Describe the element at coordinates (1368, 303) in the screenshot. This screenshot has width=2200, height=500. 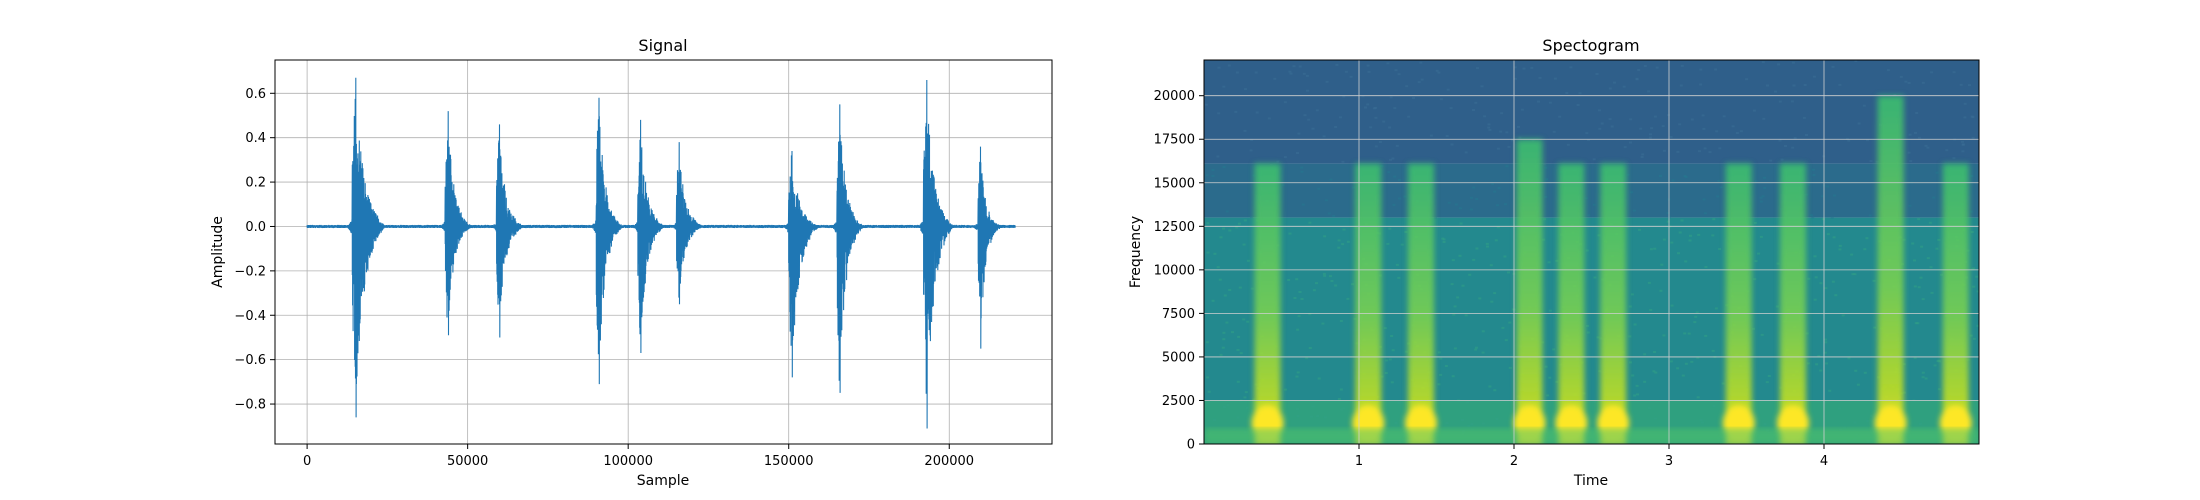
I see `spectrogram-burst-column` at that location.